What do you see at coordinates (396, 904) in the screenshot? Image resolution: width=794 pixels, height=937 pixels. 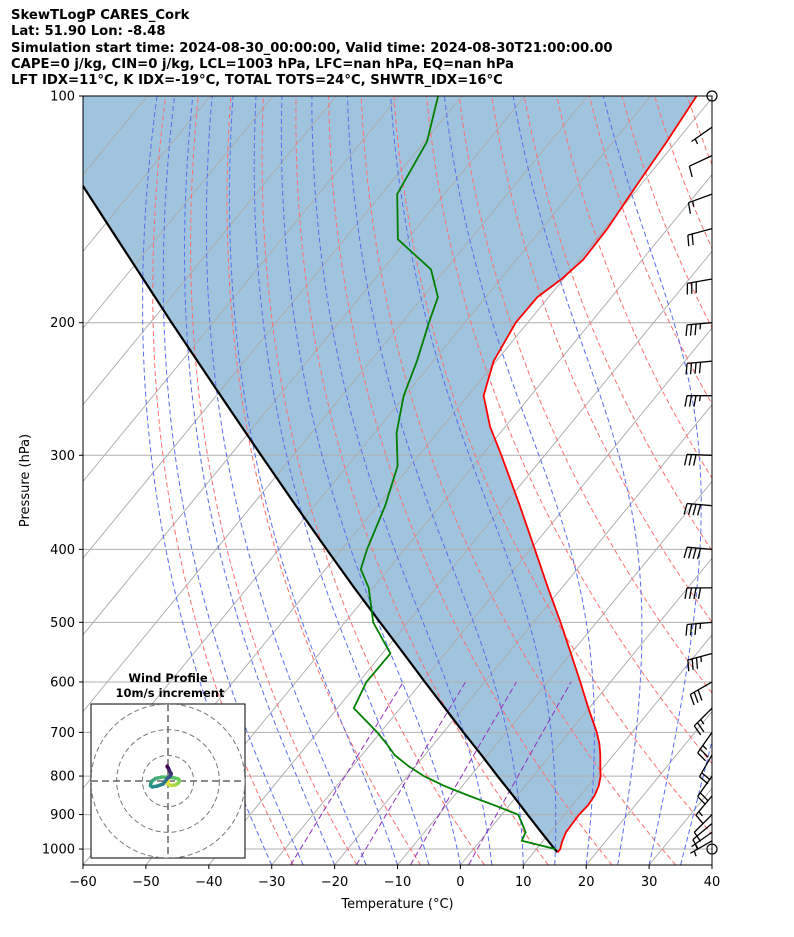 I see `x-axis-label: Temperature (°C)` at bounding box center [396, 904].